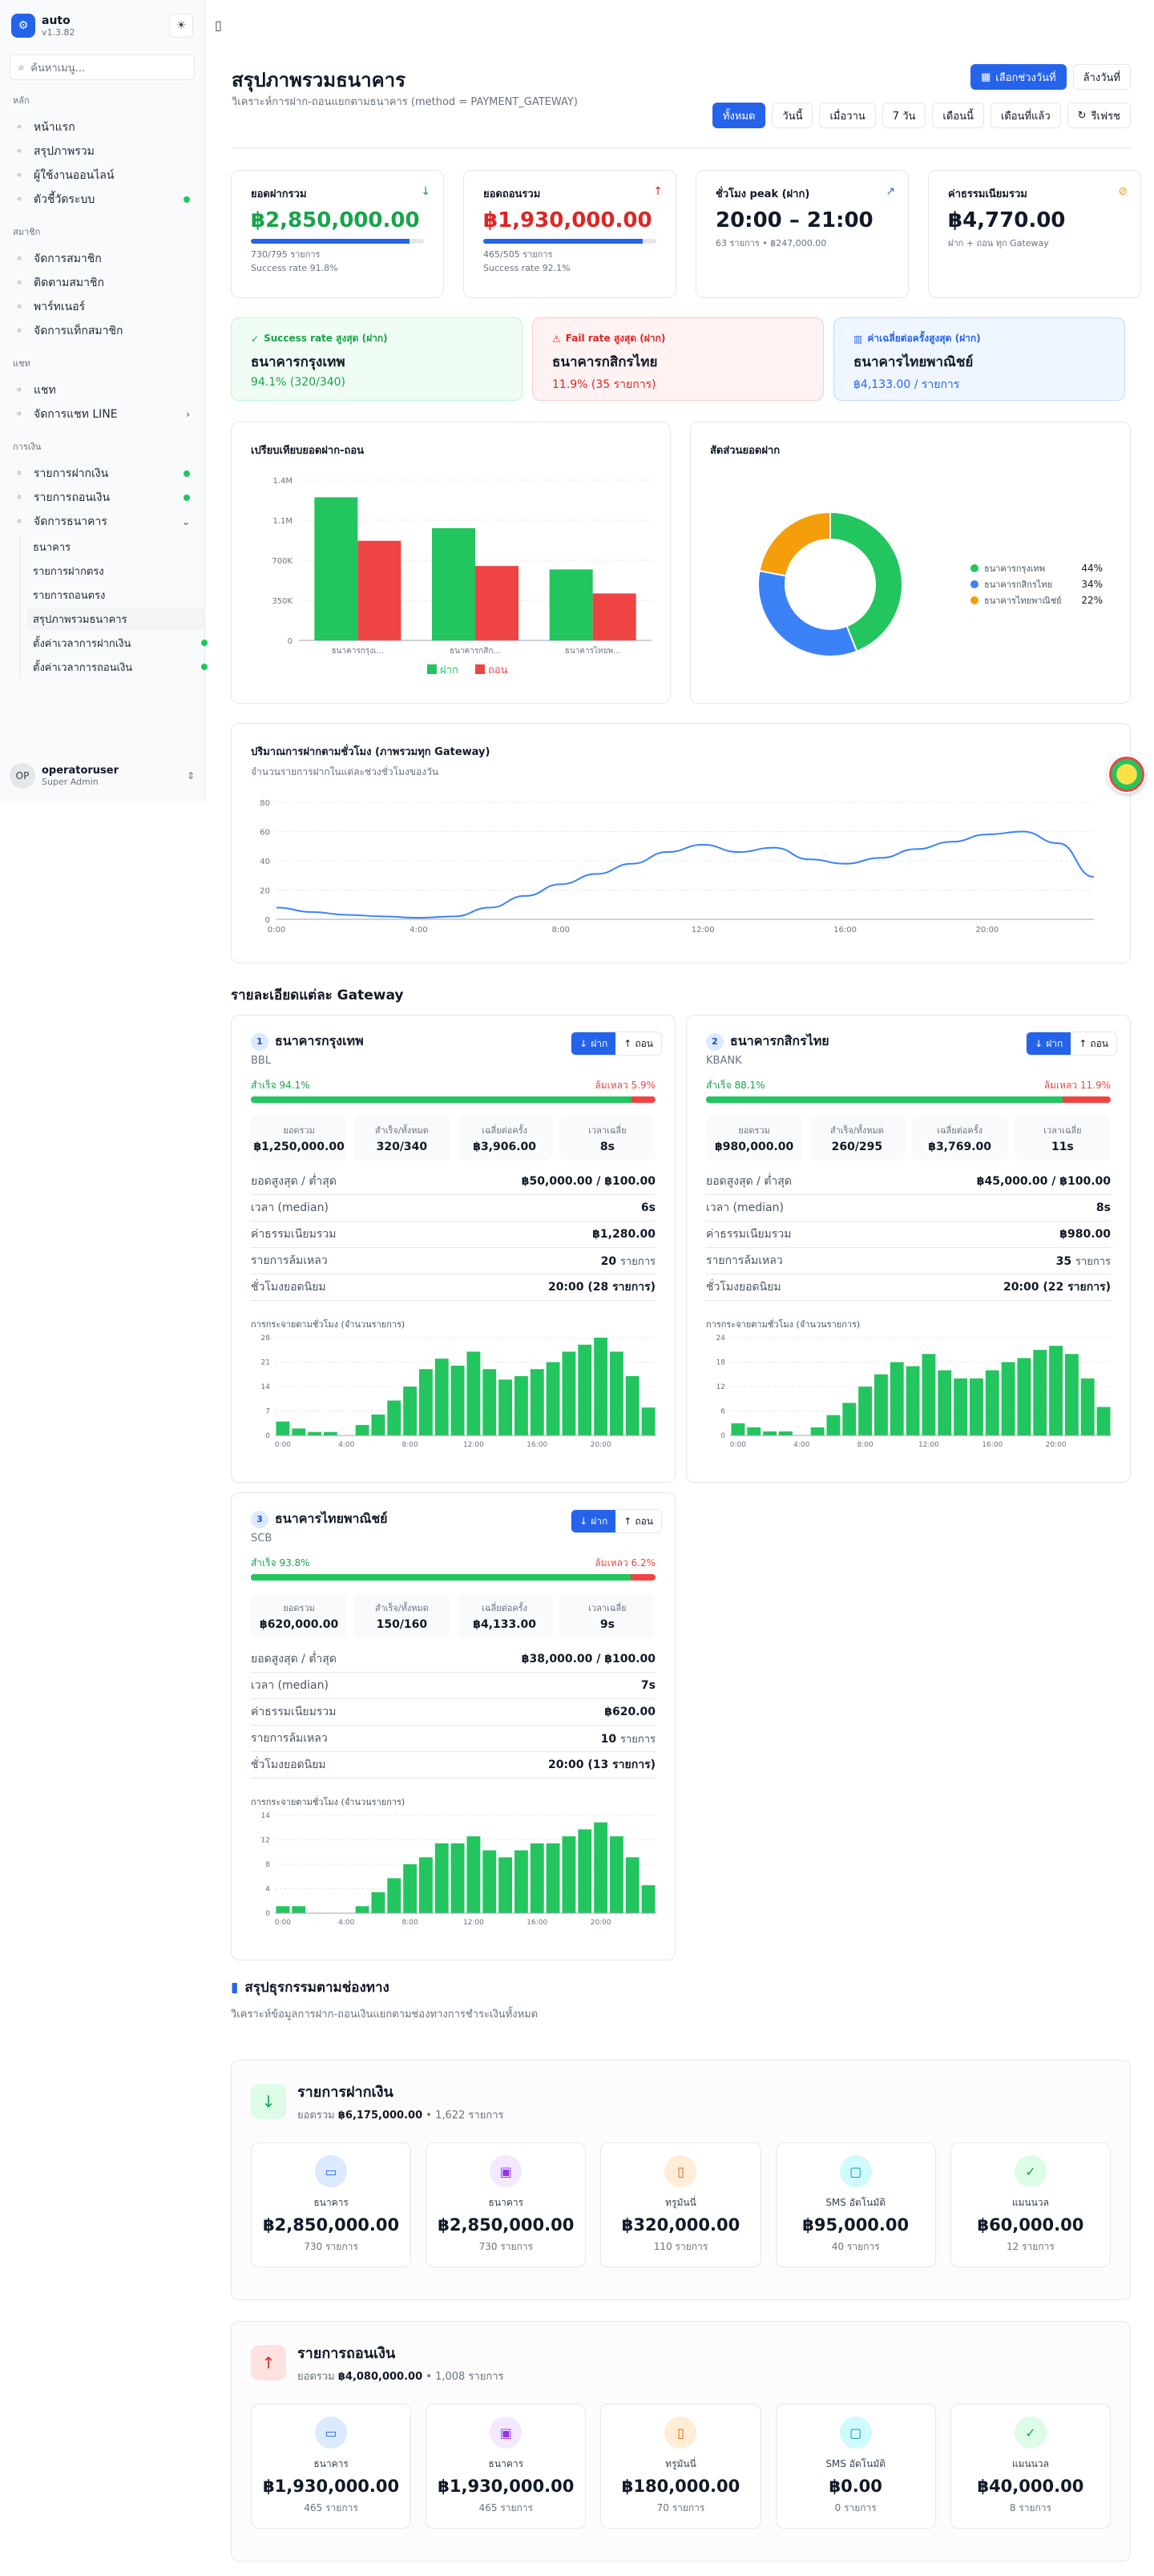 This screenshot has width=1154, height=2576. What do you see at coordinates (19, 521) in the screenshot?
I see `bank-icon: ◦` at bounding box center [19, 521].